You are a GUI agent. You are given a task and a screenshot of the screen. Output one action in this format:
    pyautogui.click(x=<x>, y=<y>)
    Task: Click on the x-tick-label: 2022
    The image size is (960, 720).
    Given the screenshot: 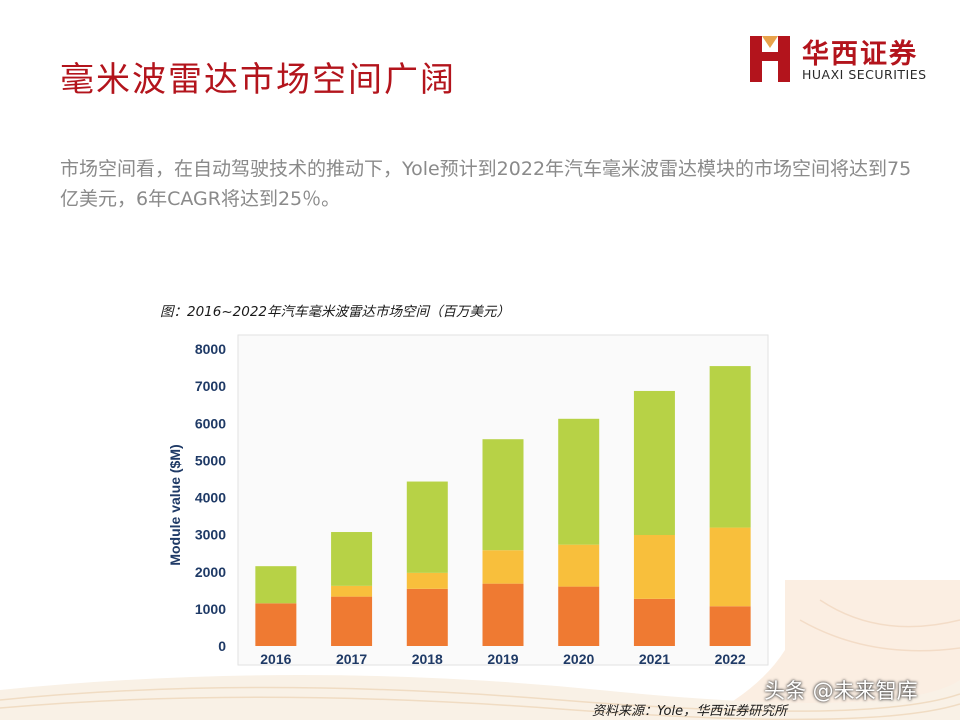 What is the action you would take?
    pyautogui.click(x=730, y=659)
    